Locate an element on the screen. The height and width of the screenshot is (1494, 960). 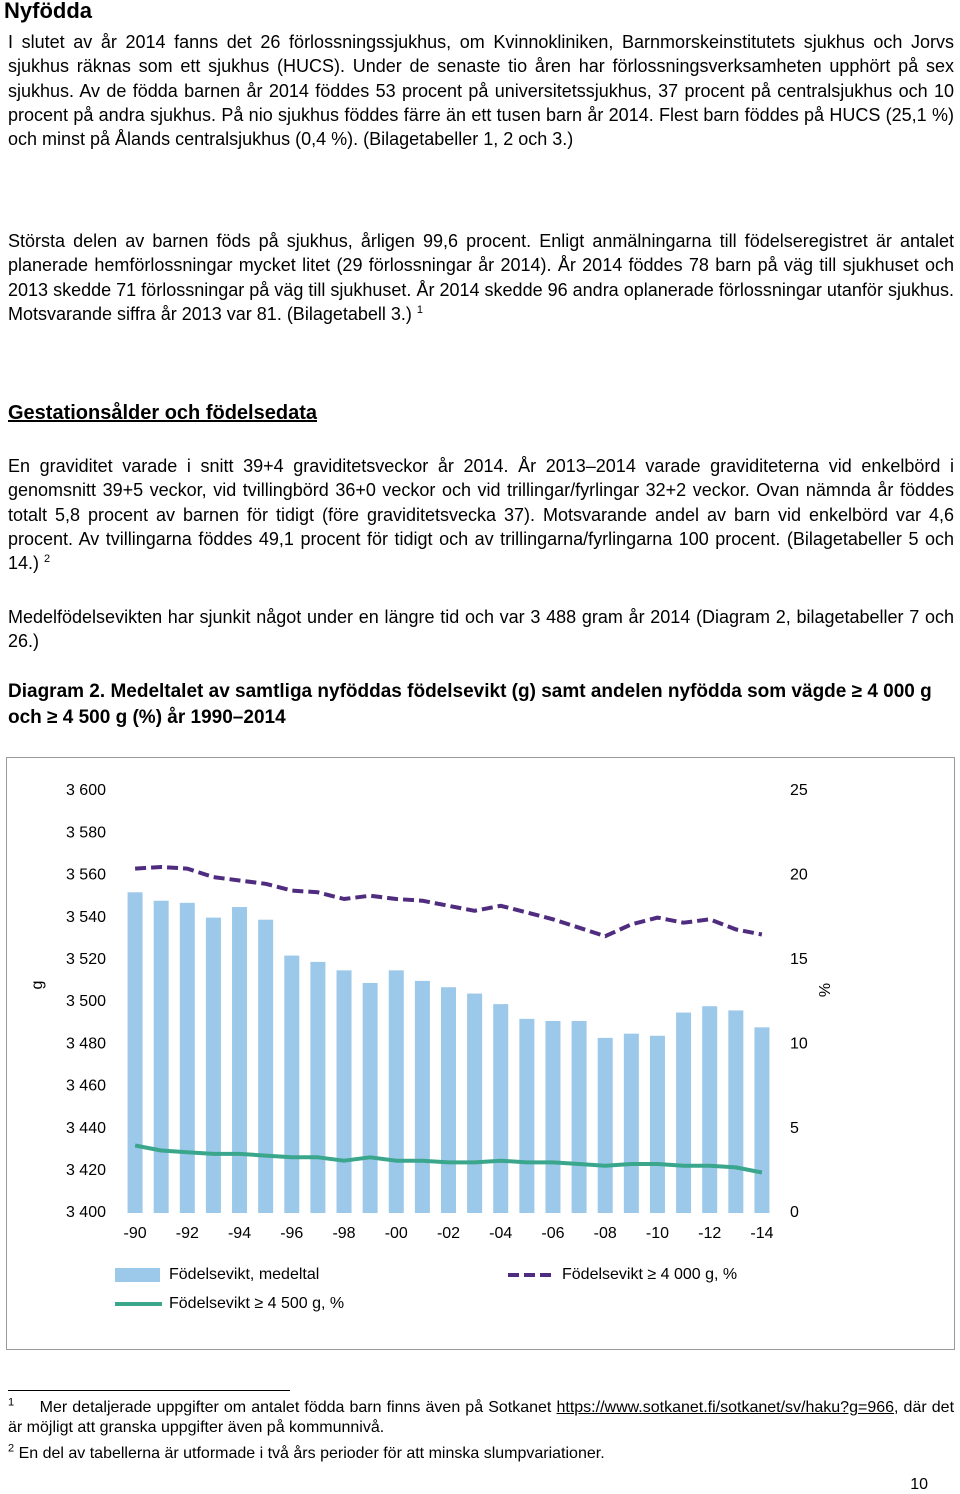
y2-tick-label: 0 is located at coordinates (794, 1212).